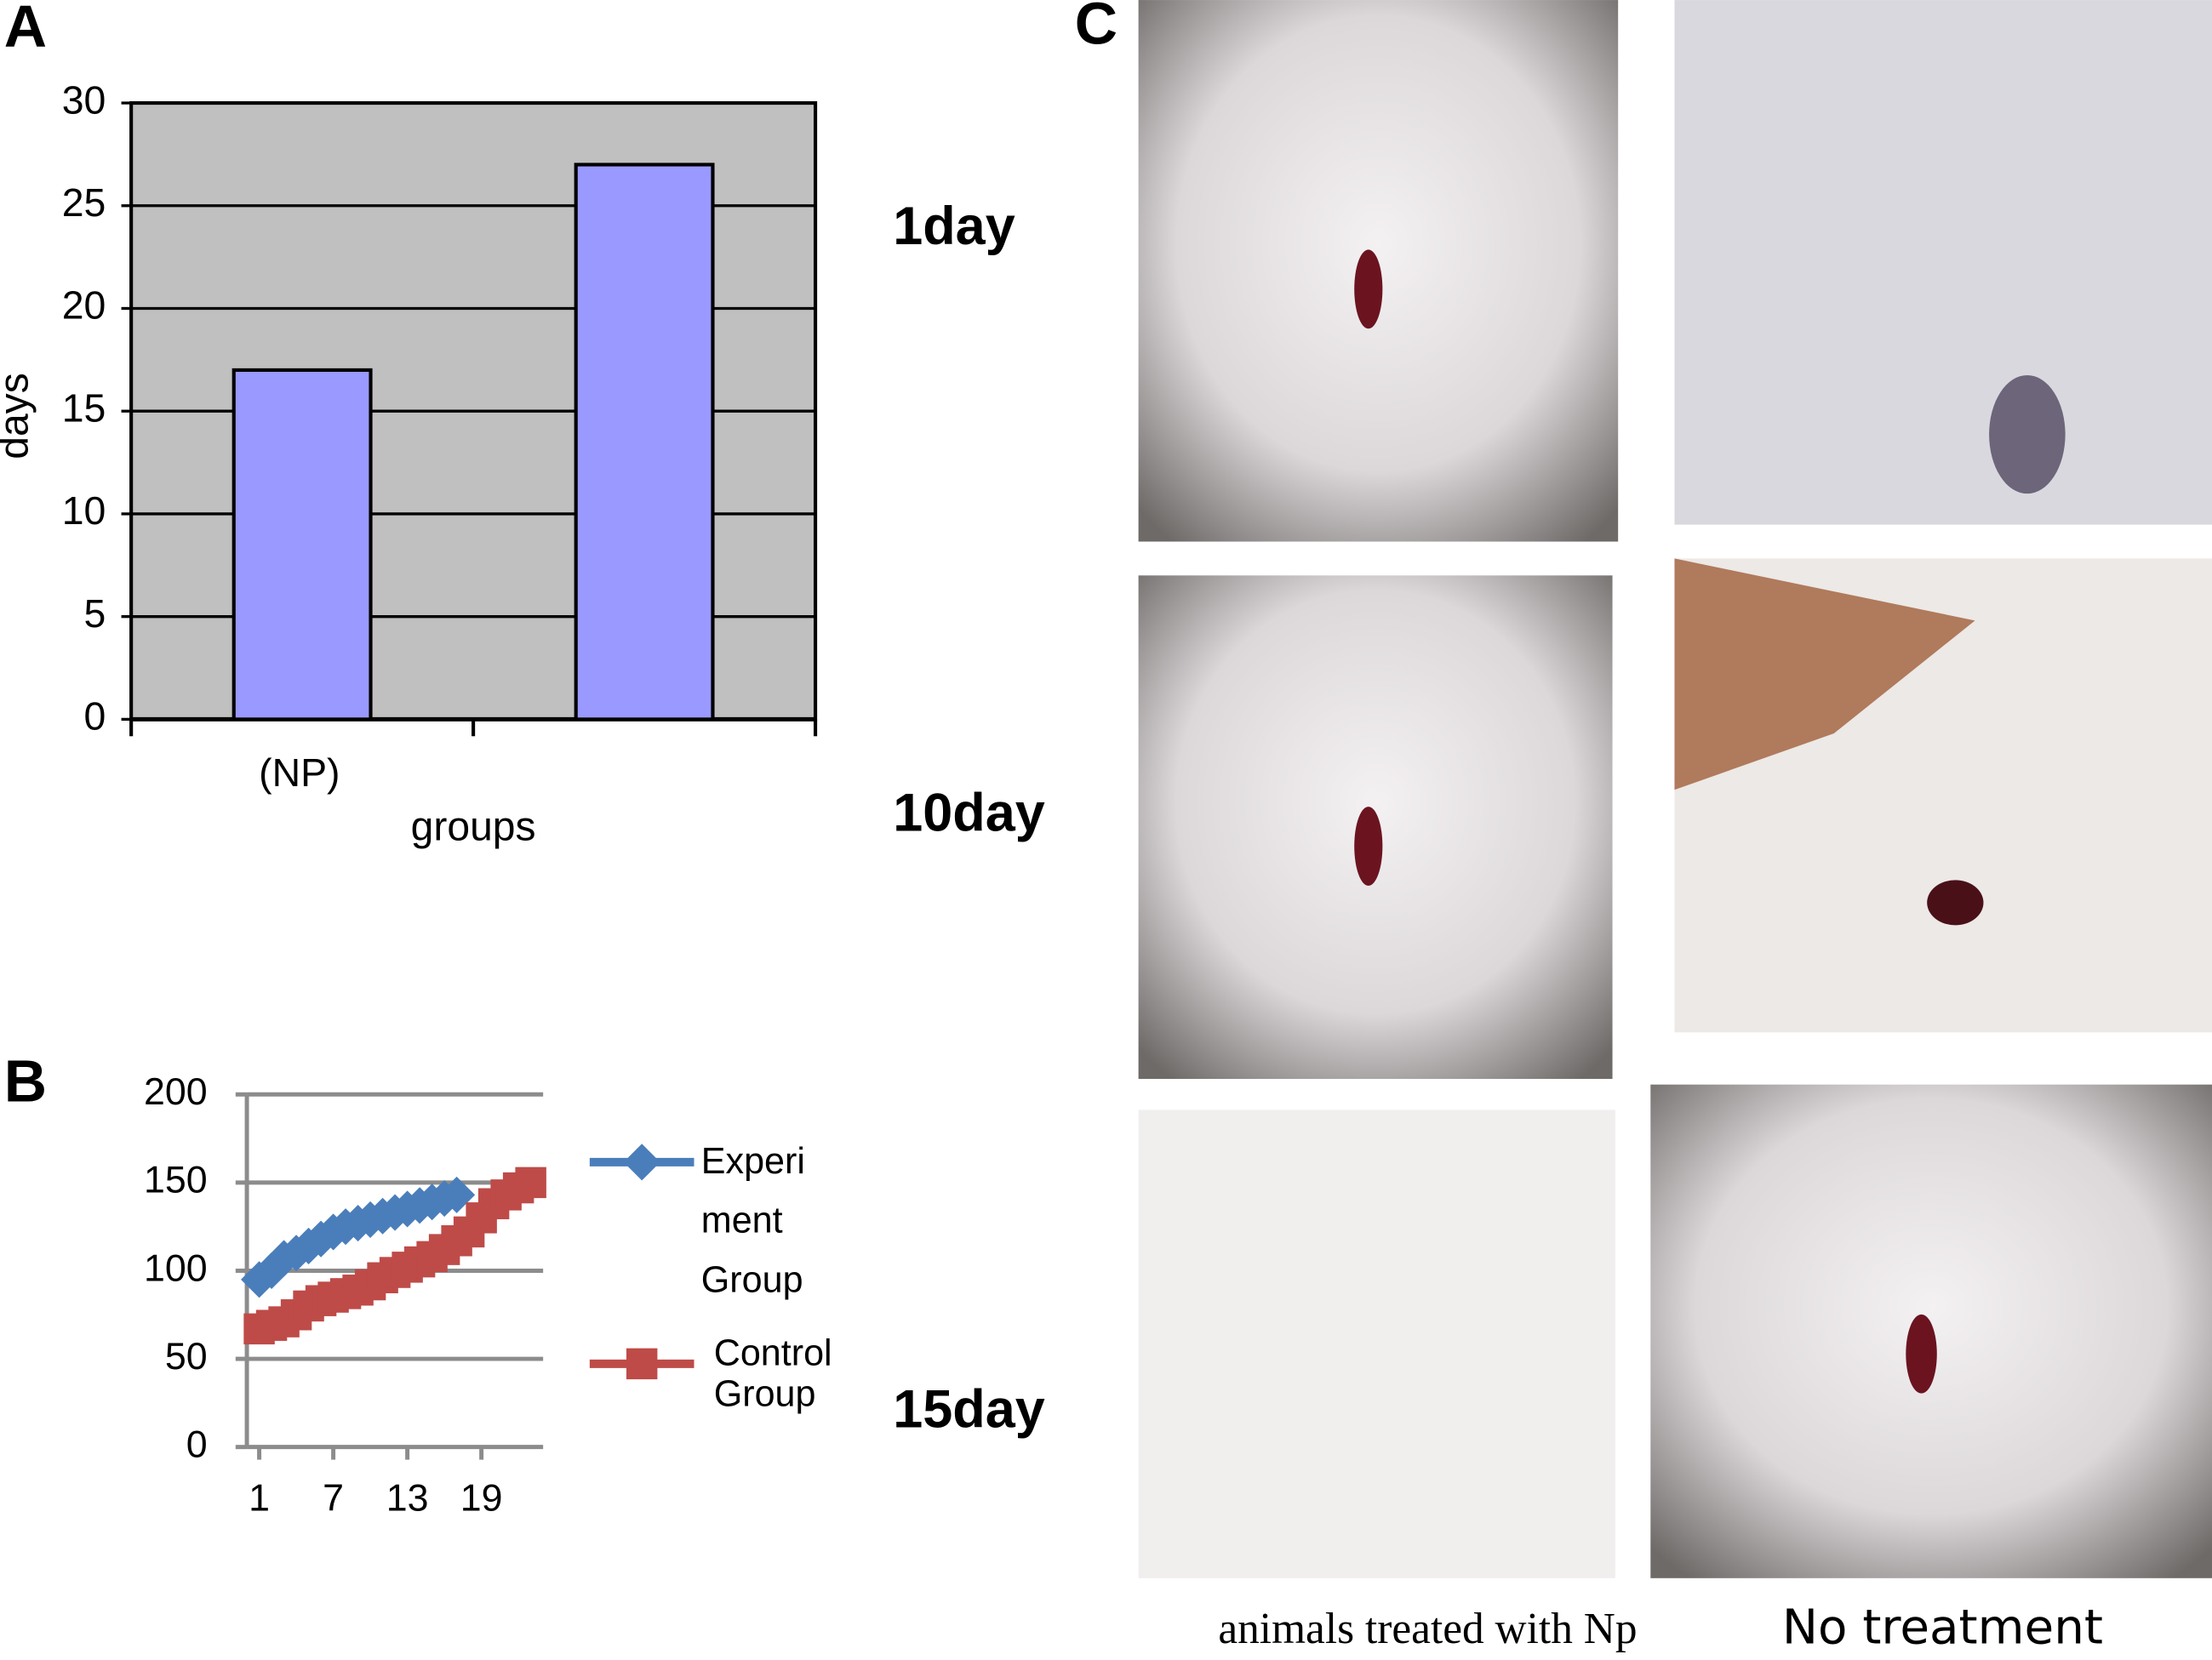  I want to click on legend-label: Experiment Group, so click(752, 1220).